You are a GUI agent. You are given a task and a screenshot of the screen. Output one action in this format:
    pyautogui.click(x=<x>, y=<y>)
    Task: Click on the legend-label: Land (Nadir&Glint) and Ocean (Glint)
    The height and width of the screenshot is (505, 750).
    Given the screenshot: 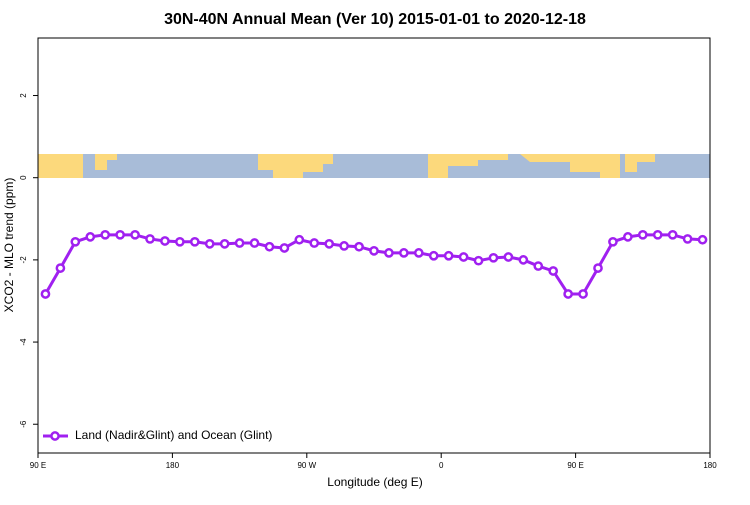 What is the action you would take?
    pyautogui.click(x=173, y=435)
    